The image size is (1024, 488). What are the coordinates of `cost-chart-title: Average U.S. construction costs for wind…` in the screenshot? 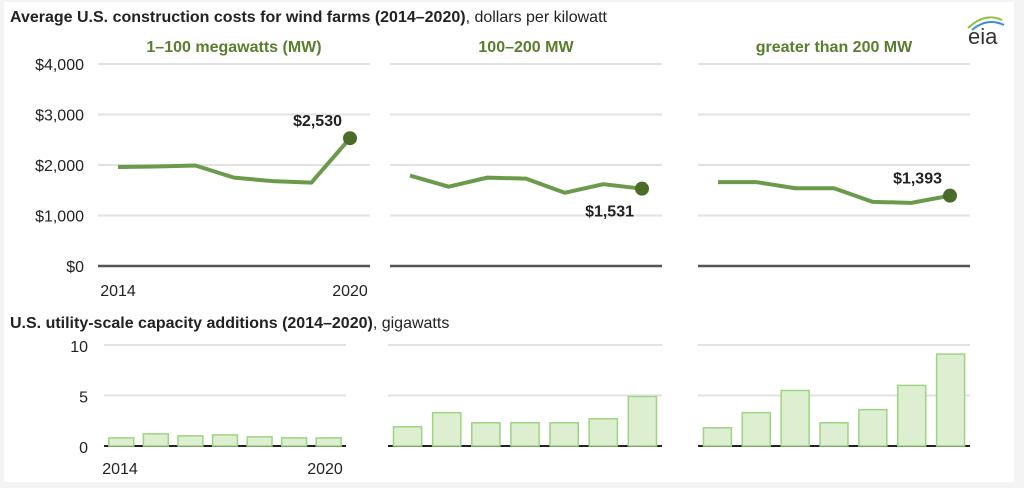 It's located at (309, 17).